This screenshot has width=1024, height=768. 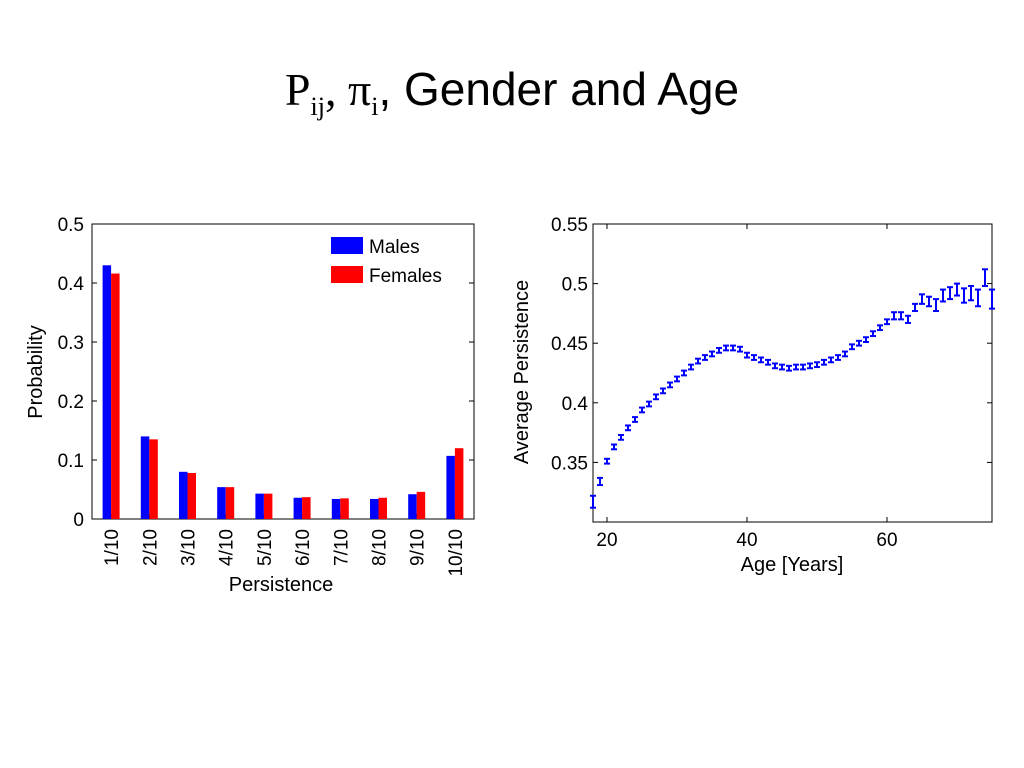 What do you see at coordinates (227, 547) in the screenshot?
I see `bar-xtick-label: 4/10` at bounding box center [227, 547].